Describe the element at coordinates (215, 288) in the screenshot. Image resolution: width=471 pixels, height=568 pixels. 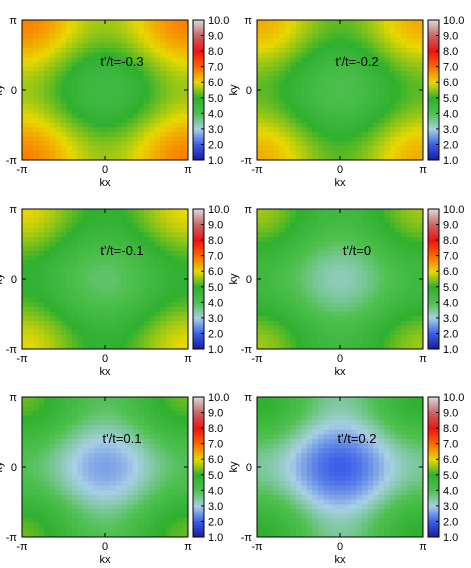
I see `colorbar-tick-label: 5.0` at that location.